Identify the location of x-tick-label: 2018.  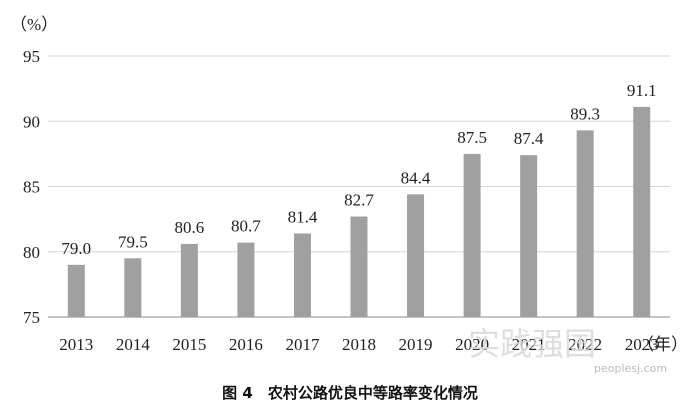
(359, 344).